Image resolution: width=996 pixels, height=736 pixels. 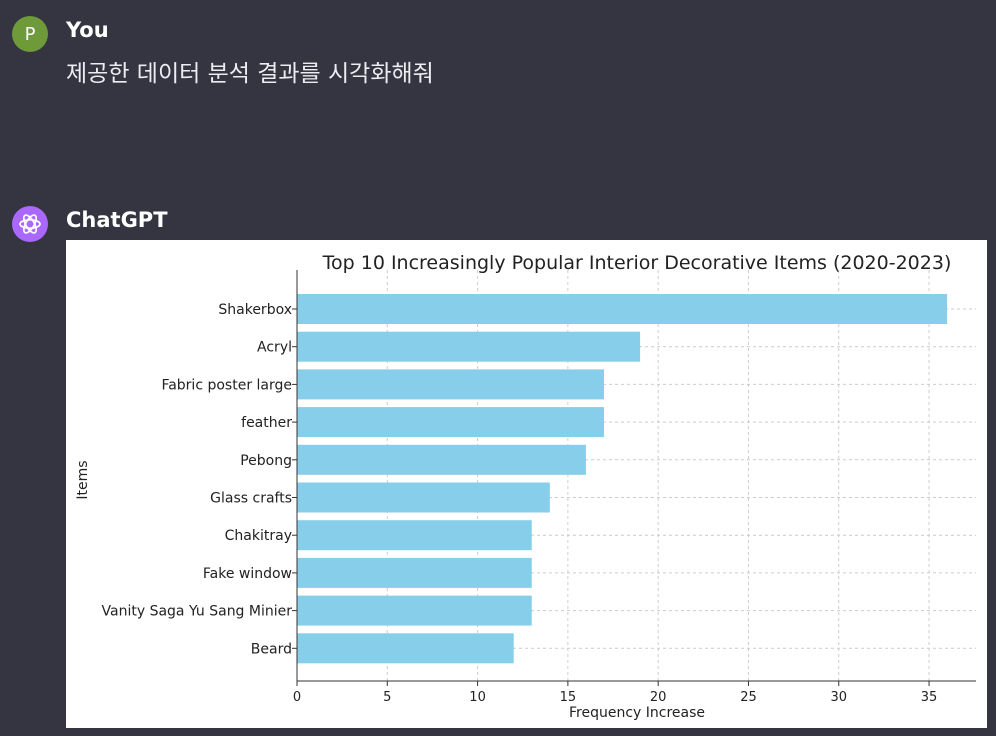 What do you see at coordinates (469, 346) in the screenshot?
I see `bar-acryl` at bounding box center [469, 346].